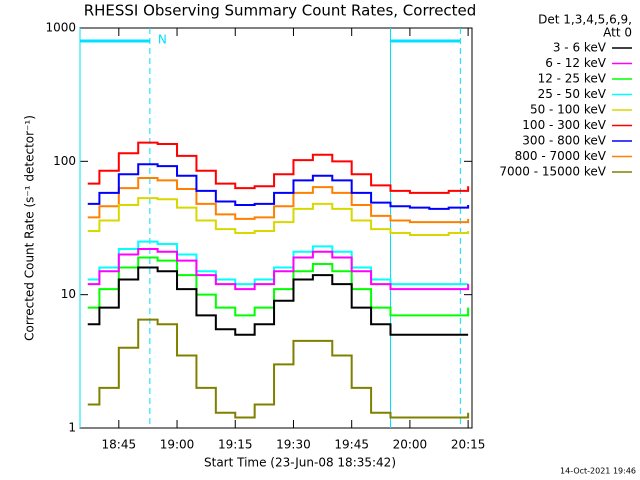 The height and width of the screenshot is (480, 640). What do you see at coordinates (410, 445) in the screenshot?
I see `x-tick-label: 20:00` at bounding box center [410, 445].